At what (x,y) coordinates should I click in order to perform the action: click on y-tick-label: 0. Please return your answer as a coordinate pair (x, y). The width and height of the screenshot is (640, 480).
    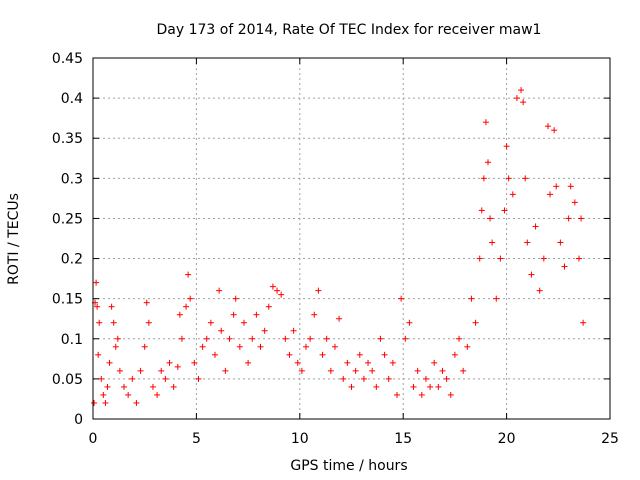
    Looking at the image, I should click on (78, 420).